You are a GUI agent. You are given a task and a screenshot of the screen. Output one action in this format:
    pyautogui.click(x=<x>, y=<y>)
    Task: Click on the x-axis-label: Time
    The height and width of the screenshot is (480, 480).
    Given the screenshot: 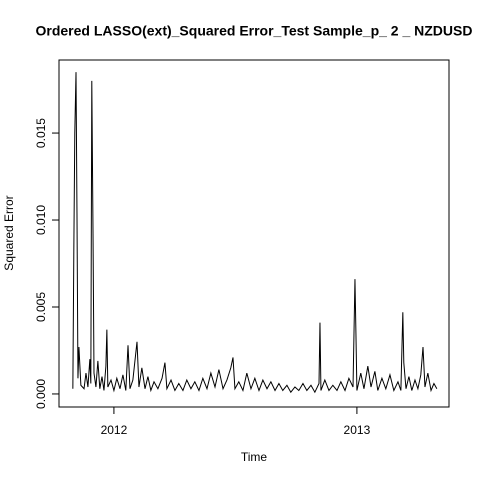 What is the action you would take?
    pyautogui.click(x=254, y=457)
    